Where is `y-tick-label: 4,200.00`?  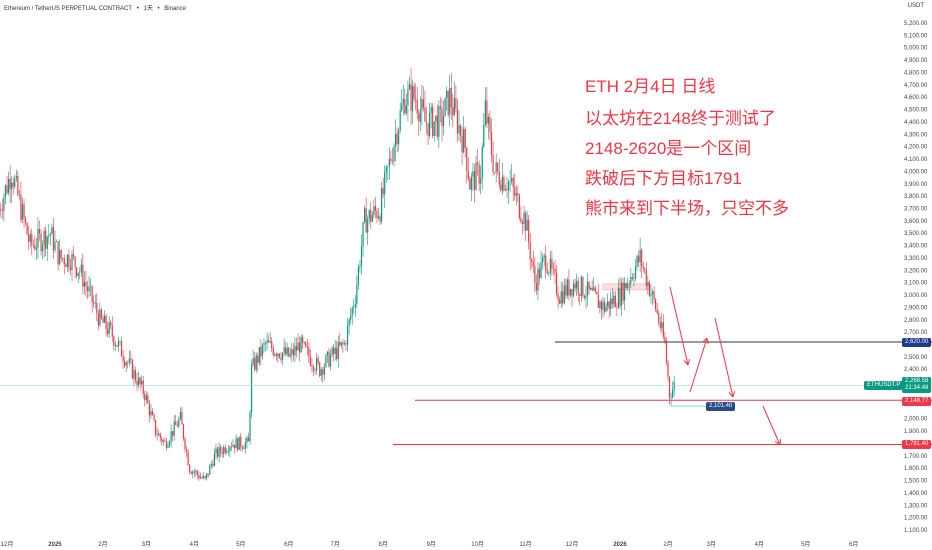
y-tick-label: 4,200.00 is located at coordinates (916, 148).